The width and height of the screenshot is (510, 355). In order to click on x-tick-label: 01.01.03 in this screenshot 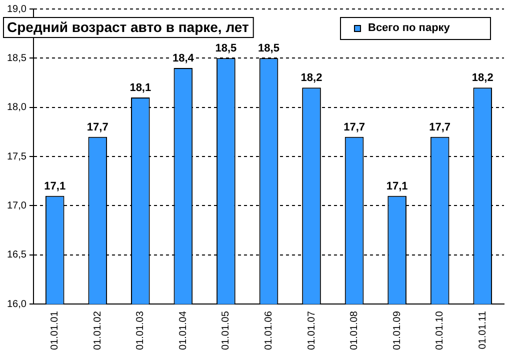, I will do `click(140, 330)`.